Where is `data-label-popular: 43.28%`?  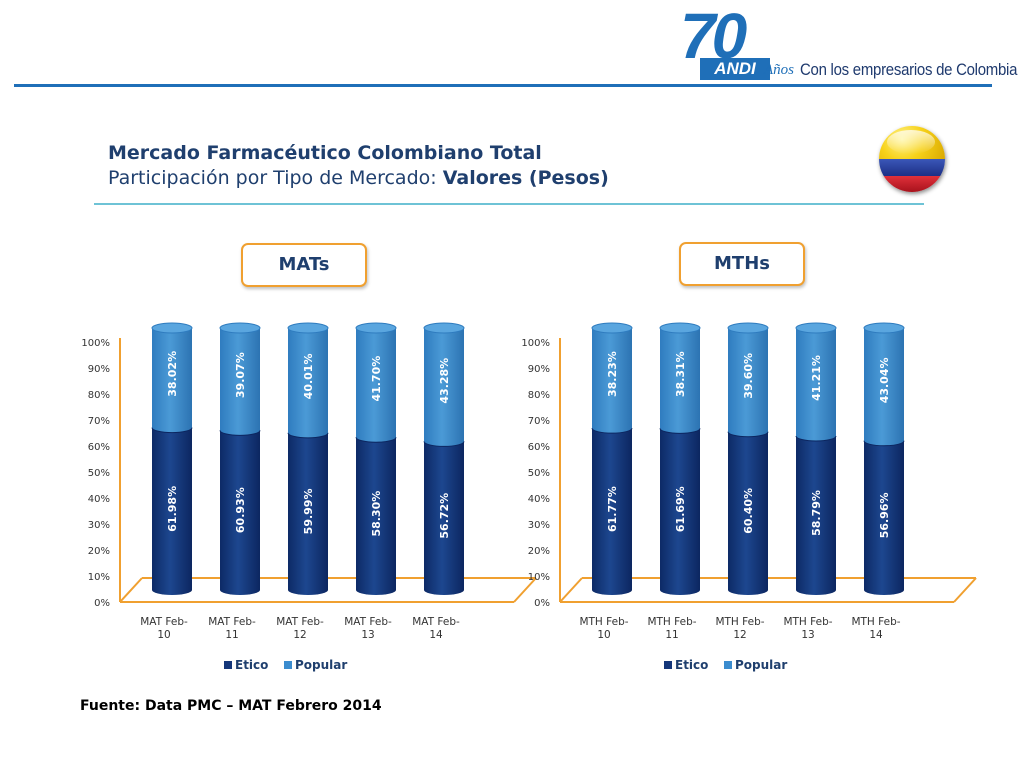 data-label-popular: 43.28% is located at coordinates (444, 381).